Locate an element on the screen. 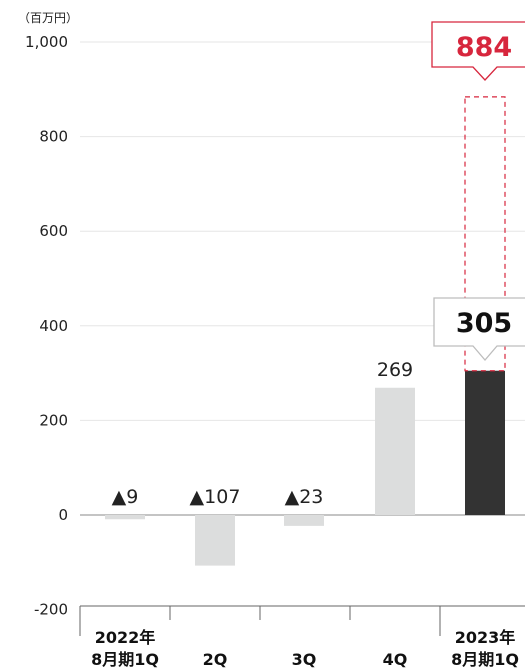 The height and width of the screenshot is (669, 525). forecast-callout-label: 884 is located at coordinates (484, 47).